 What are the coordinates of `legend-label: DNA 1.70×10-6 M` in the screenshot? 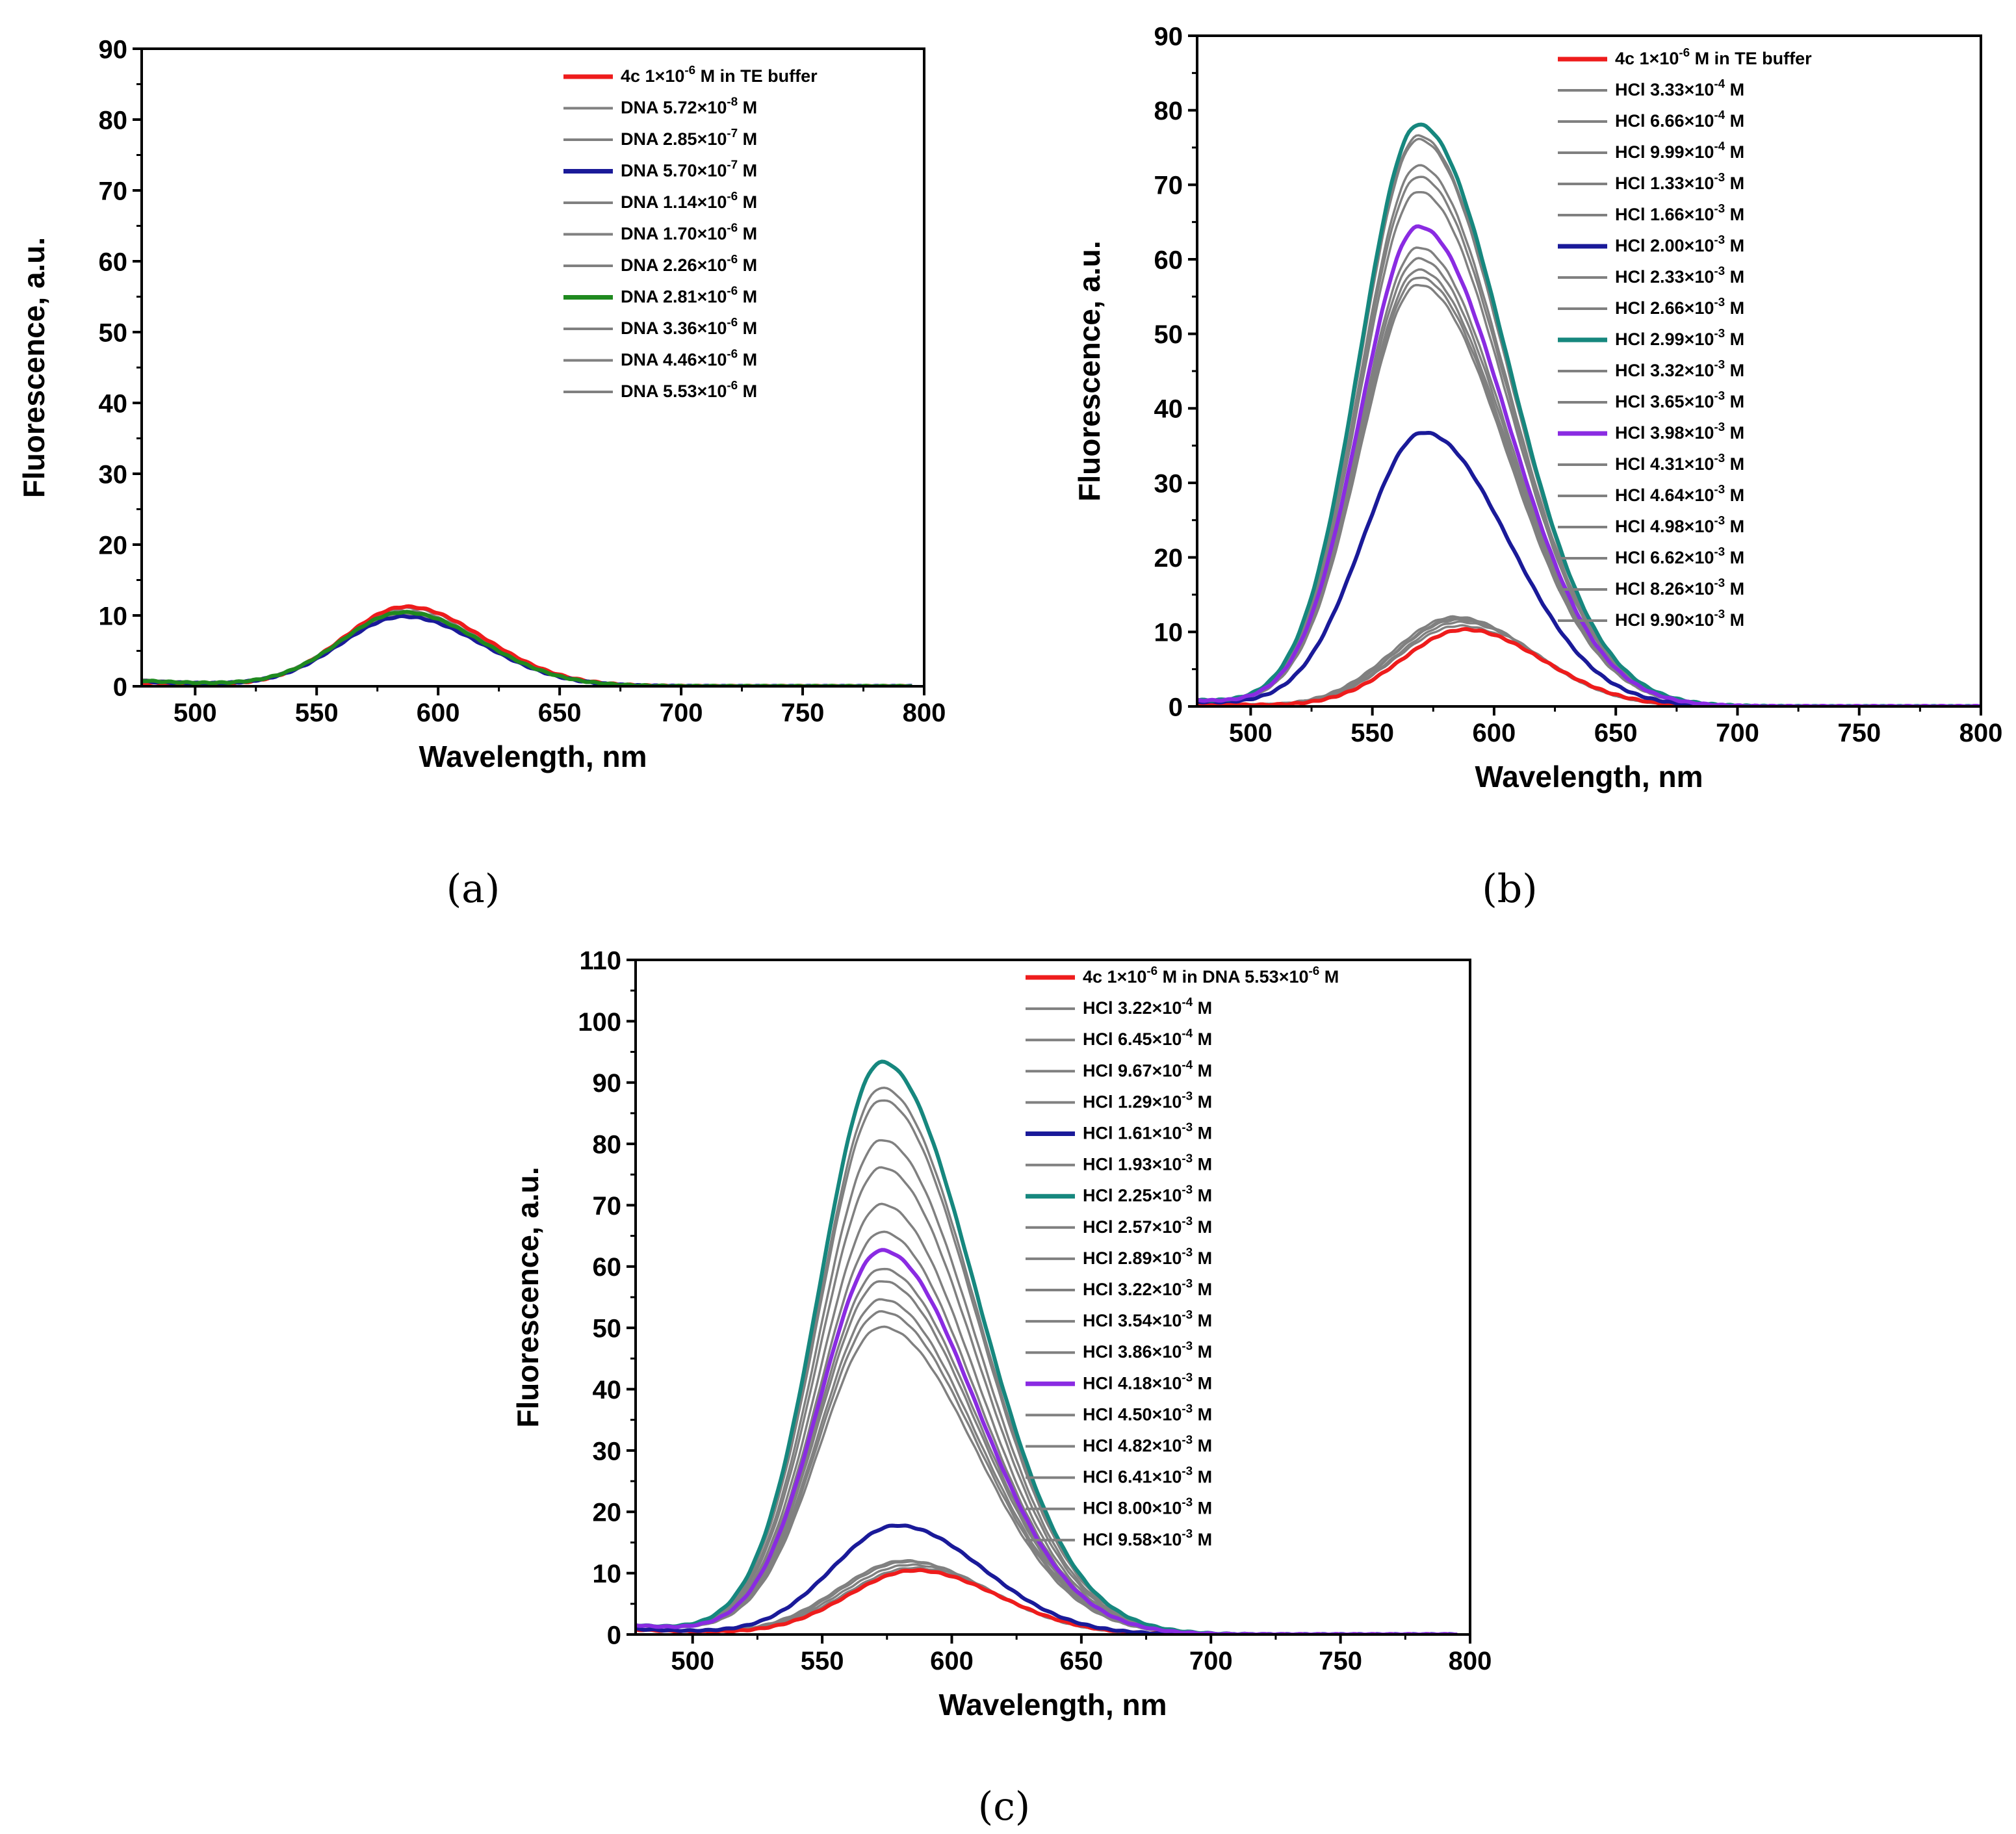 It's located at (689, 233).